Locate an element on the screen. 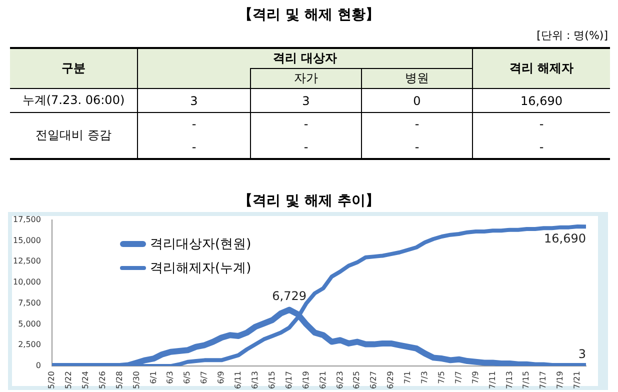 The height and width of the screenshot is (392, 618). x-tick-label: 5/24 is located at coordinates (85, 380).